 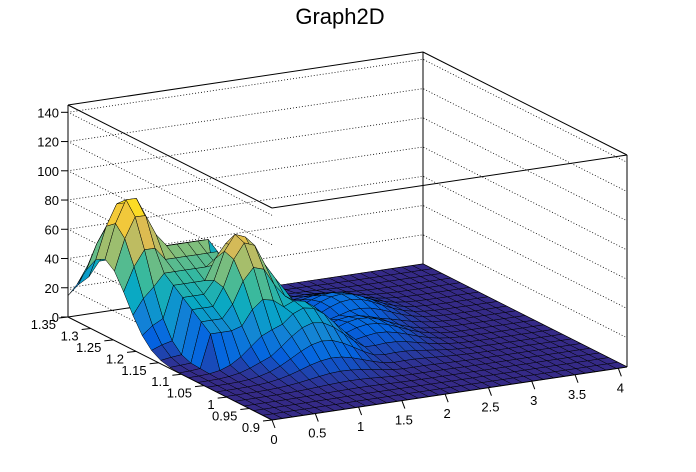 I want to click on y-tick-label: 1, so click(x=210, y=404).